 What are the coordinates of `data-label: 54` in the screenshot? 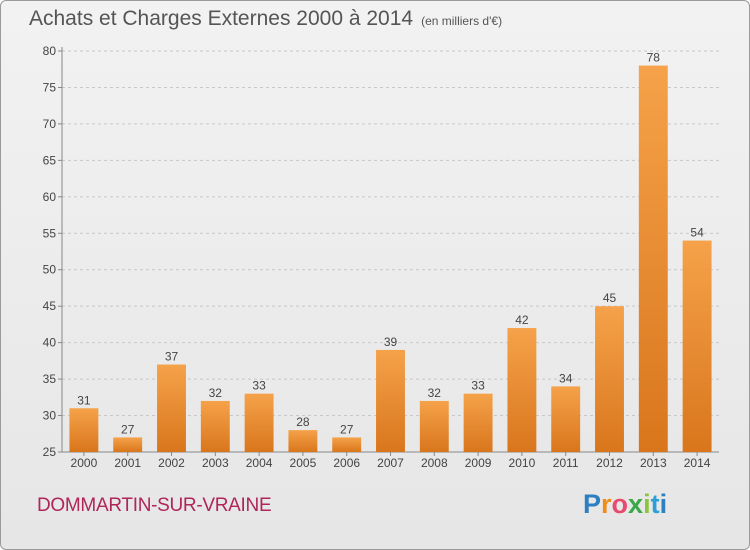 It's located at (697, 233).